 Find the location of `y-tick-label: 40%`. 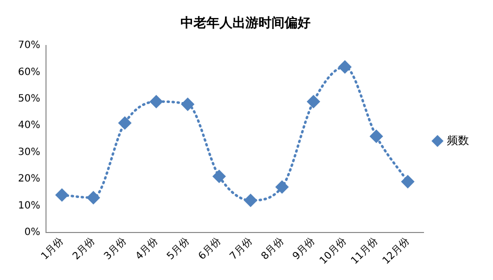

y-tick-label: 40% is located at coordinates (29, 126).